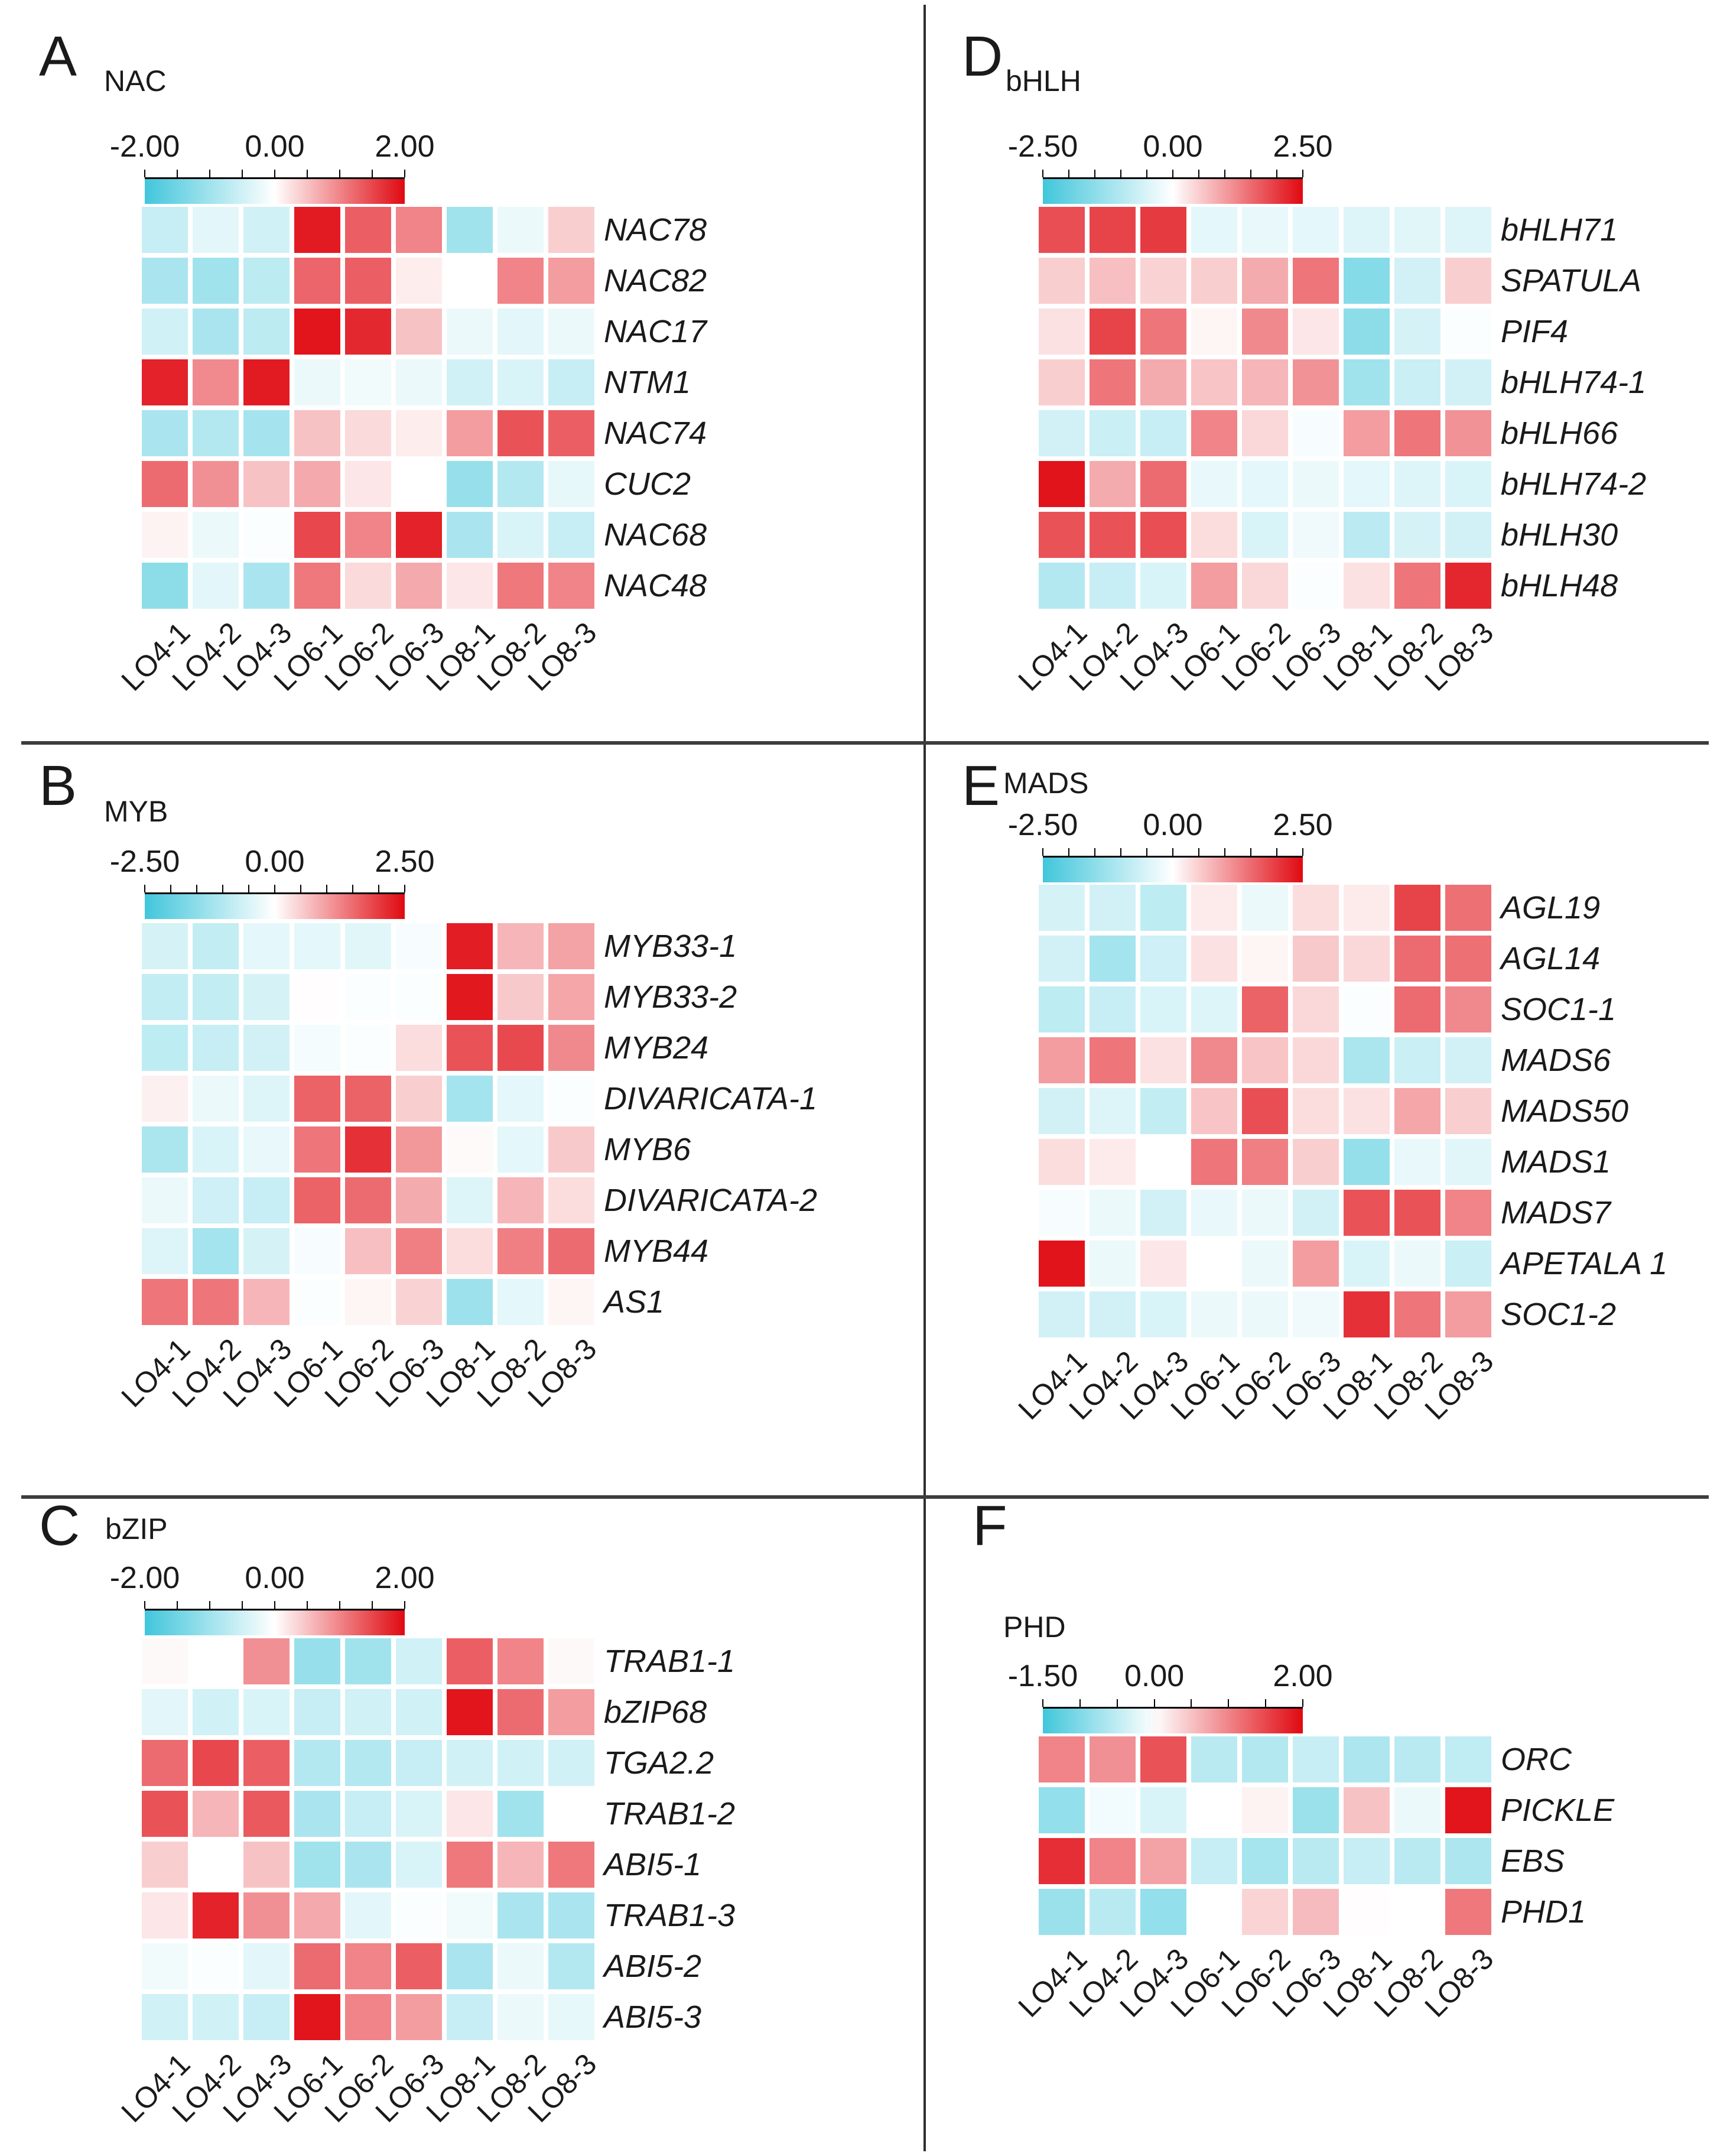 Image resolution: width=1730 pixels, height=2156 pixels. Describe the element at coordinates (655, 585) in the screenshot. I see `gene-label: NAC48` at that location.